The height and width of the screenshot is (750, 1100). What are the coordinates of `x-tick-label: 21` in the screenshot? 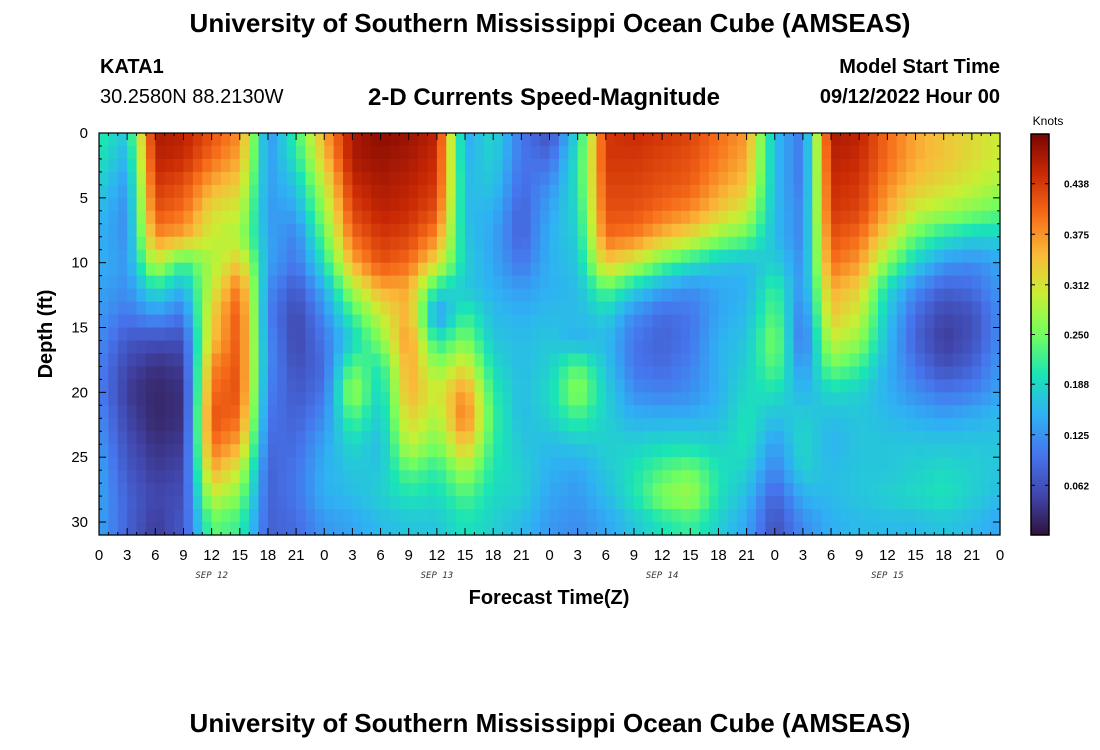 It's located at (746, 555).